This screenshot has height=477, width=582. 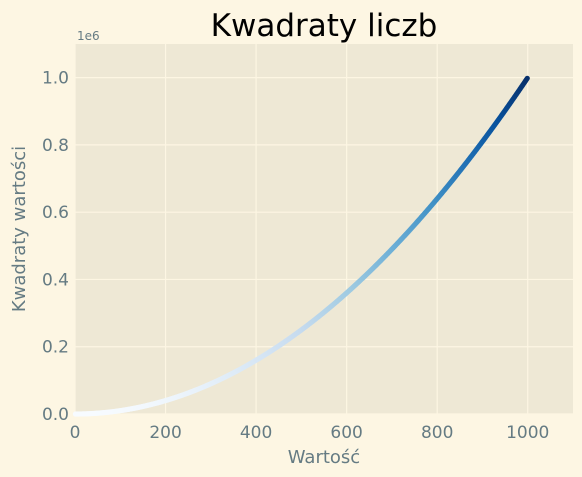 I want to click on x-axis-label: Wartość, so click(x=324, y=457).